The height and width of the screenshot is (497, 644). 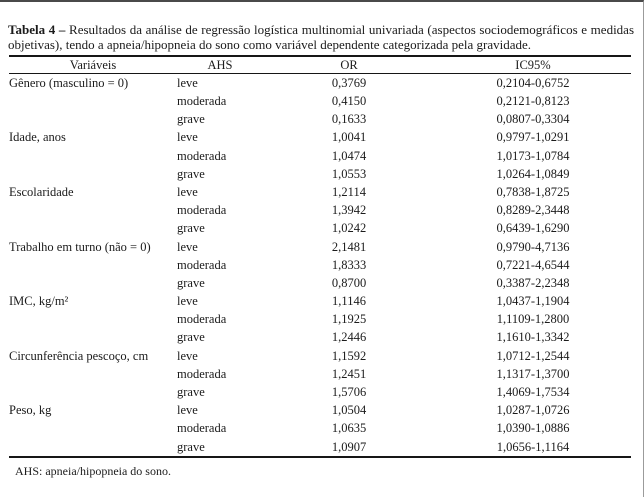 What do you see at coordinates (533, 319) in the screenshot?
I see `ic95-cell: 1,1109-1,2800` at bounding box center [533, 319].